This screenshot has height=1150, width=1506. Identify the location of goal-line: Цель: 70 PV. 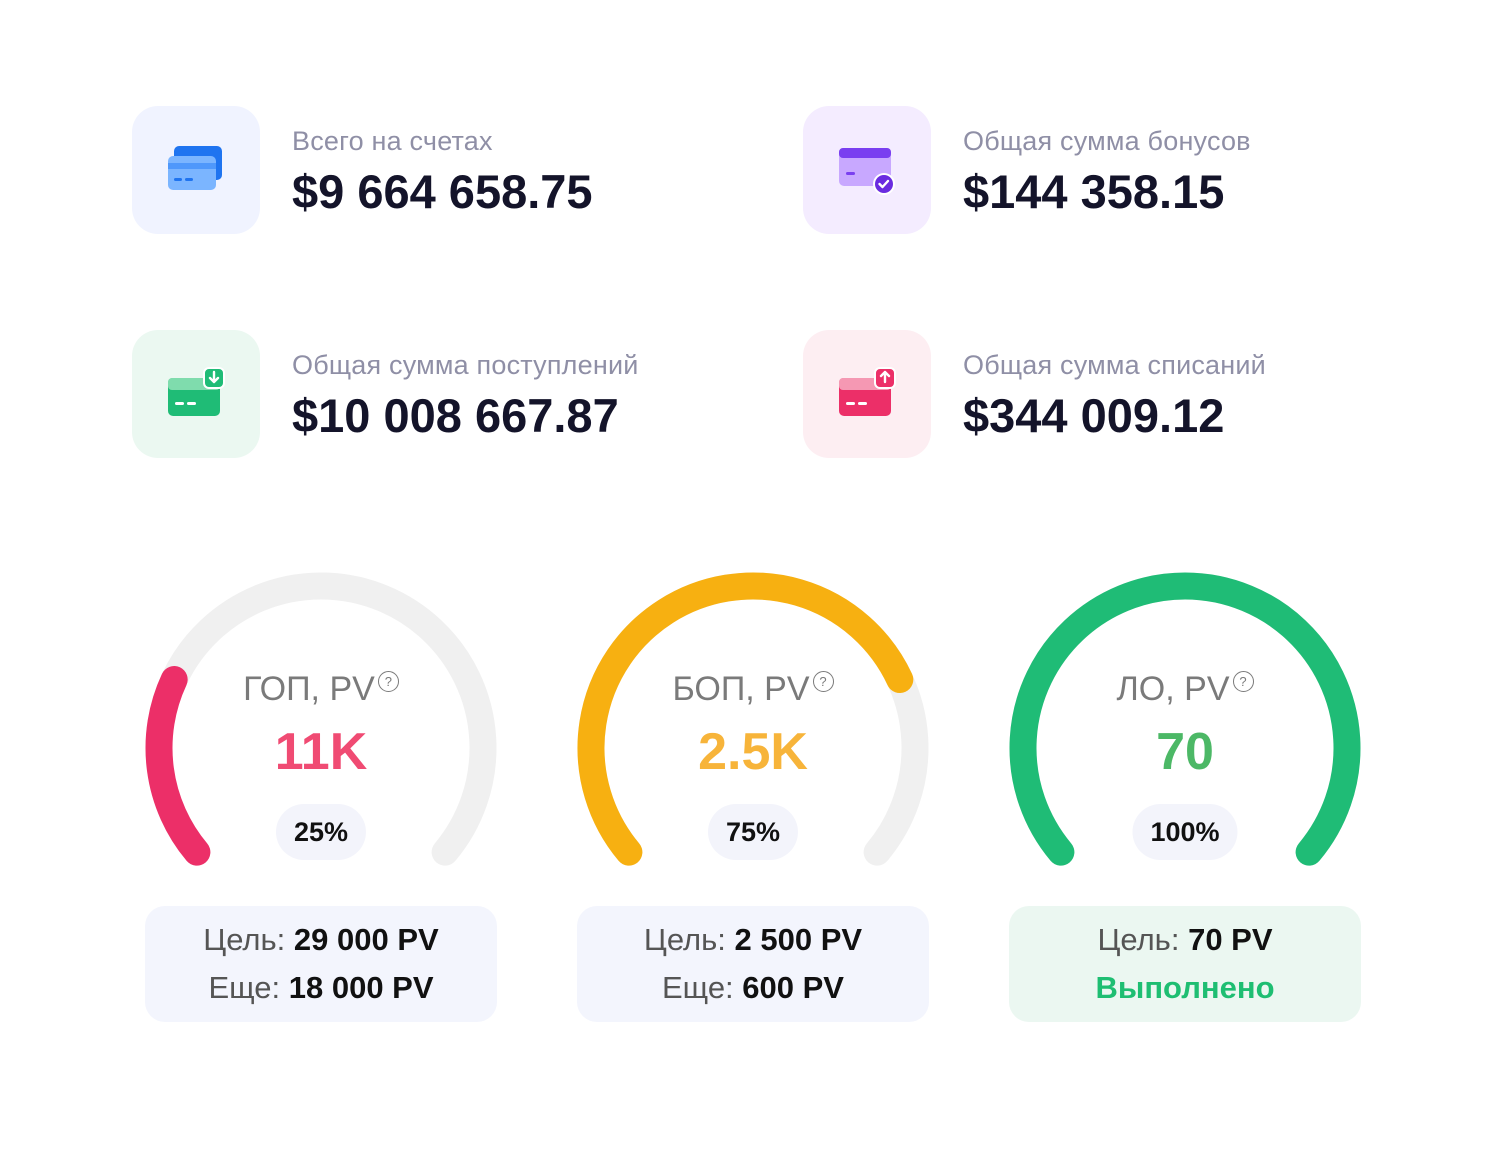
(1185, 940).